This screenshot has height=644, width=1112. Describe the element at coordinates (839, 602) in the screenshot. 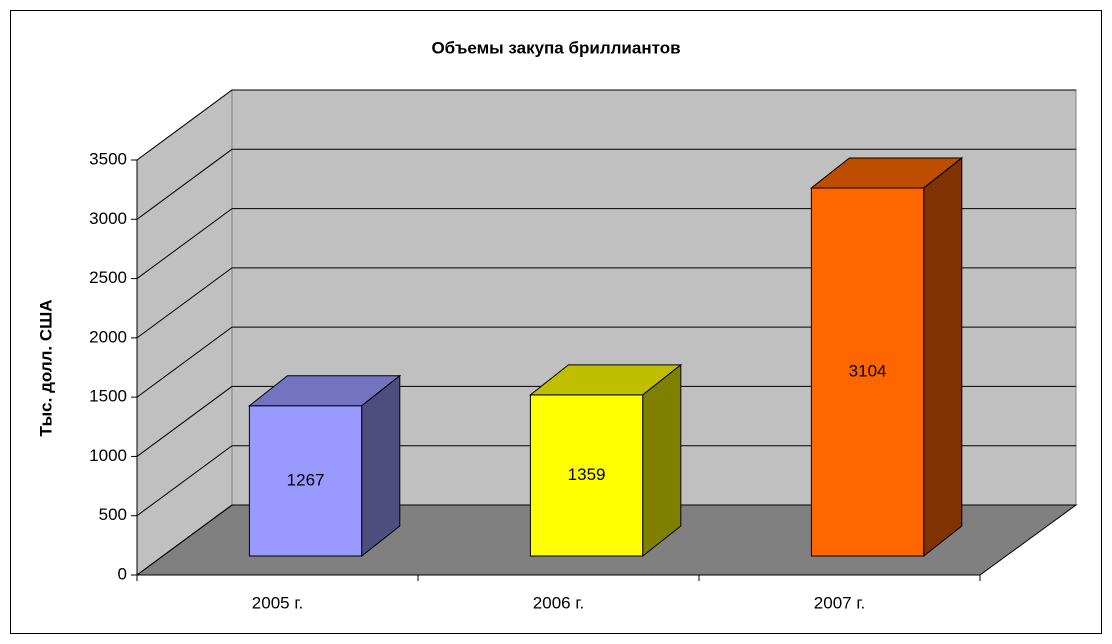

I see `x-tick-label: 2007 г.` at that location.